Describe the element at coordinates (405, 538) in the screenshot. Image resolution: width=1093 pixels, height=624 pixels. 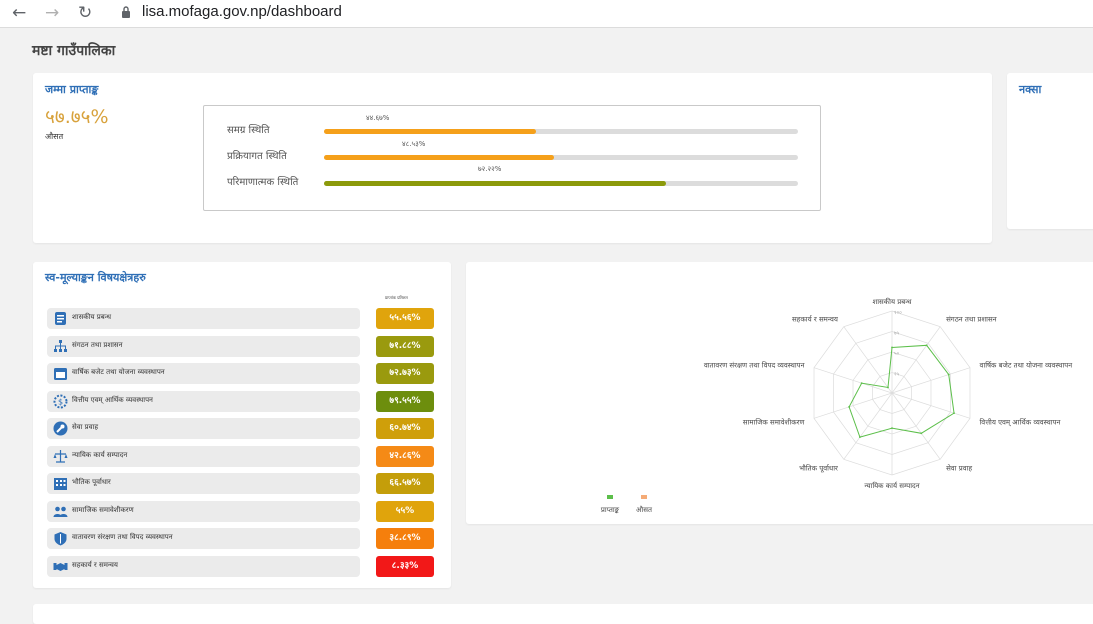
I see `area-score-badge: ३८.८९%` at that location.